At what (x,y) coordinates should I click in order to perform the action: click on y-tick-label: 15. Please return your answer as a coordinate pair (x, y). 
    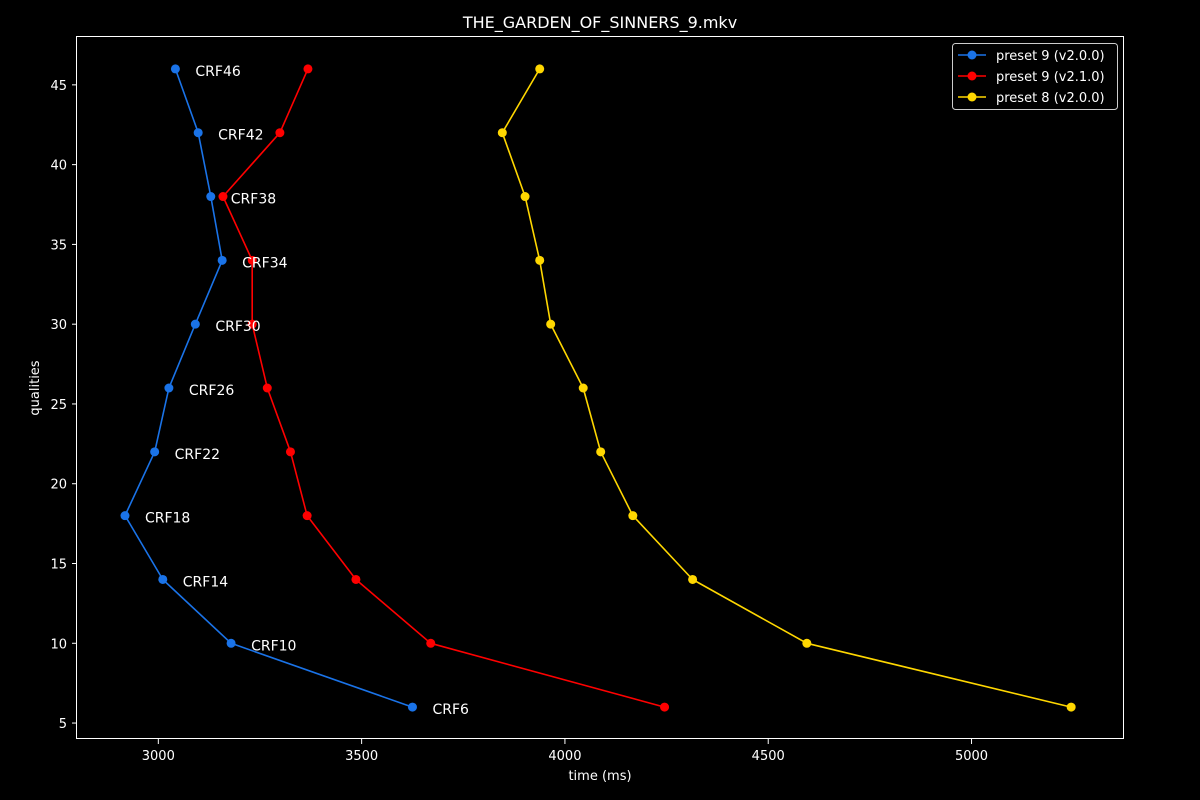
    Looking at the image, I should click on (58, 565).